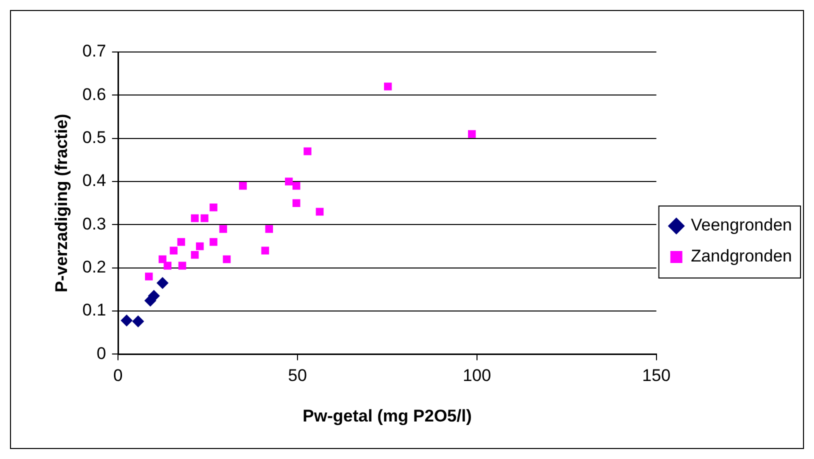 This screenshot has width=814, height=459. Describe the element at coordinates (61, 203) in the screenshot. I see `y-axis-title: P-verzadiging (fractie)` at that location.